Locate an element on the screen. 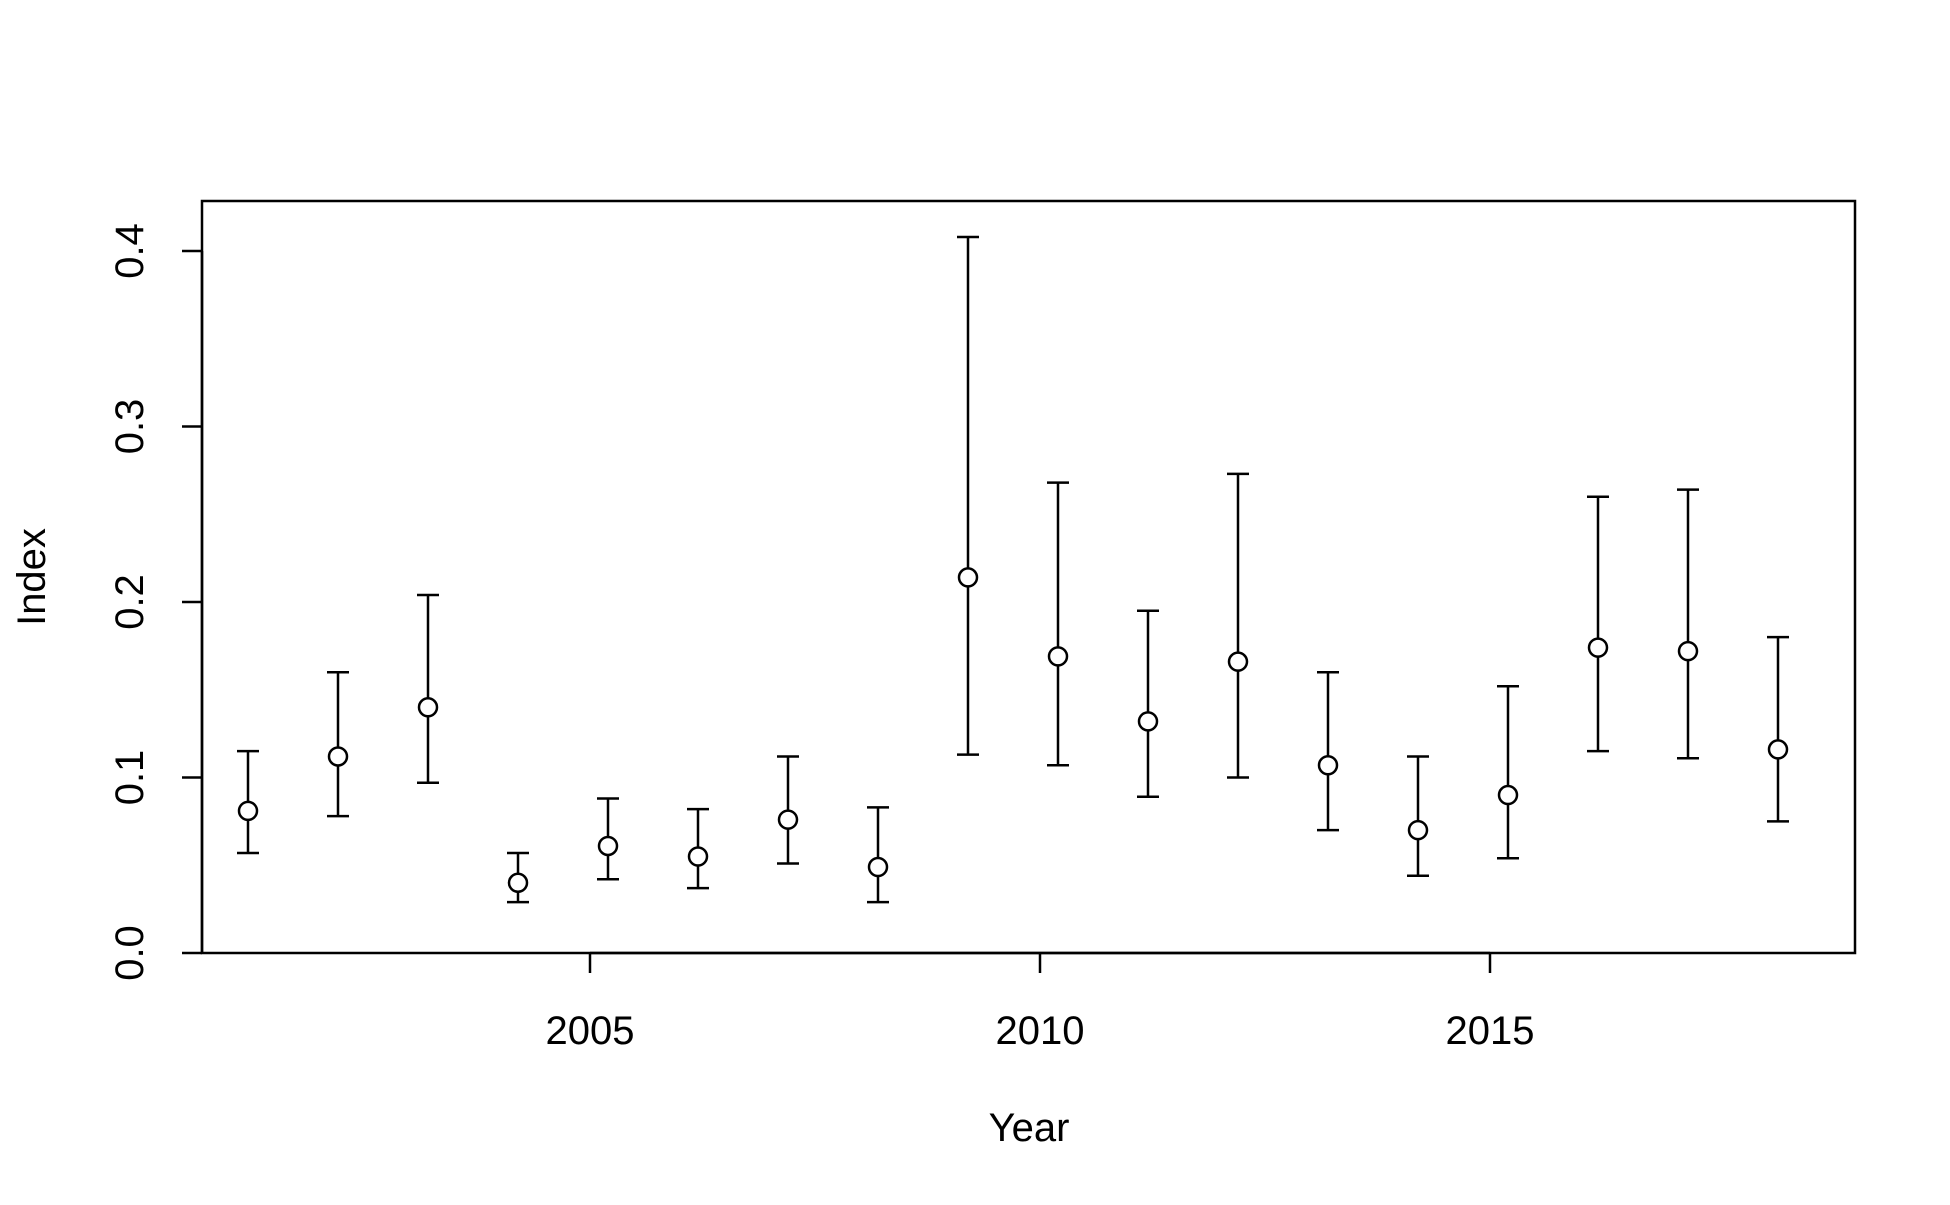  y-tick-label: 0.3 is located at coordinates (130, 427).